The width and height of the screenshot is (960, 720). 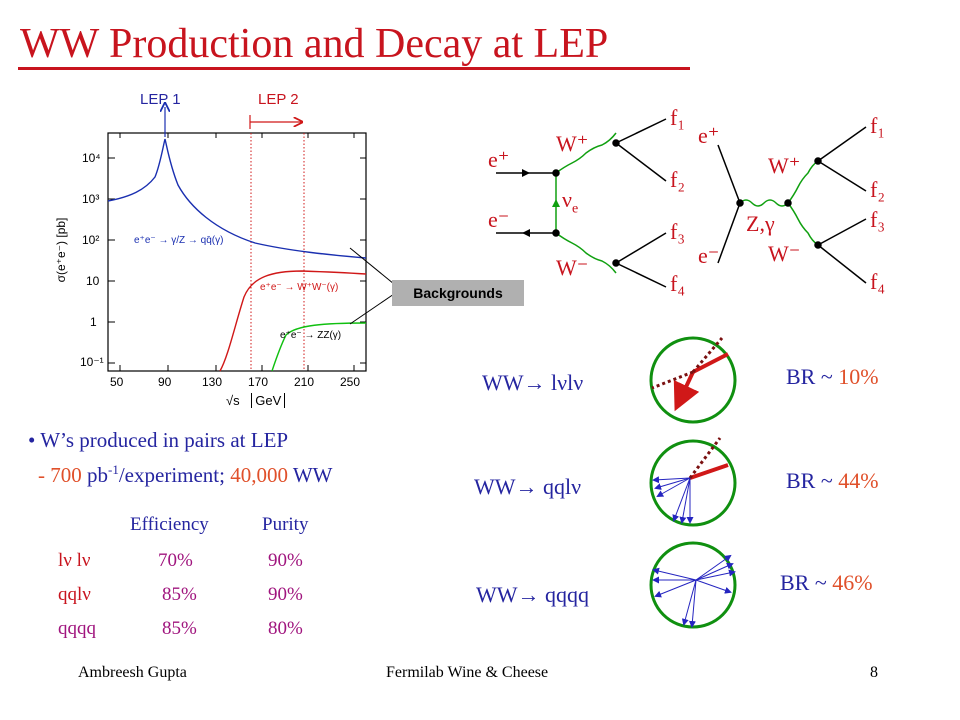 I want to click on event-display-lnulnu, so click(x=693, y=380).